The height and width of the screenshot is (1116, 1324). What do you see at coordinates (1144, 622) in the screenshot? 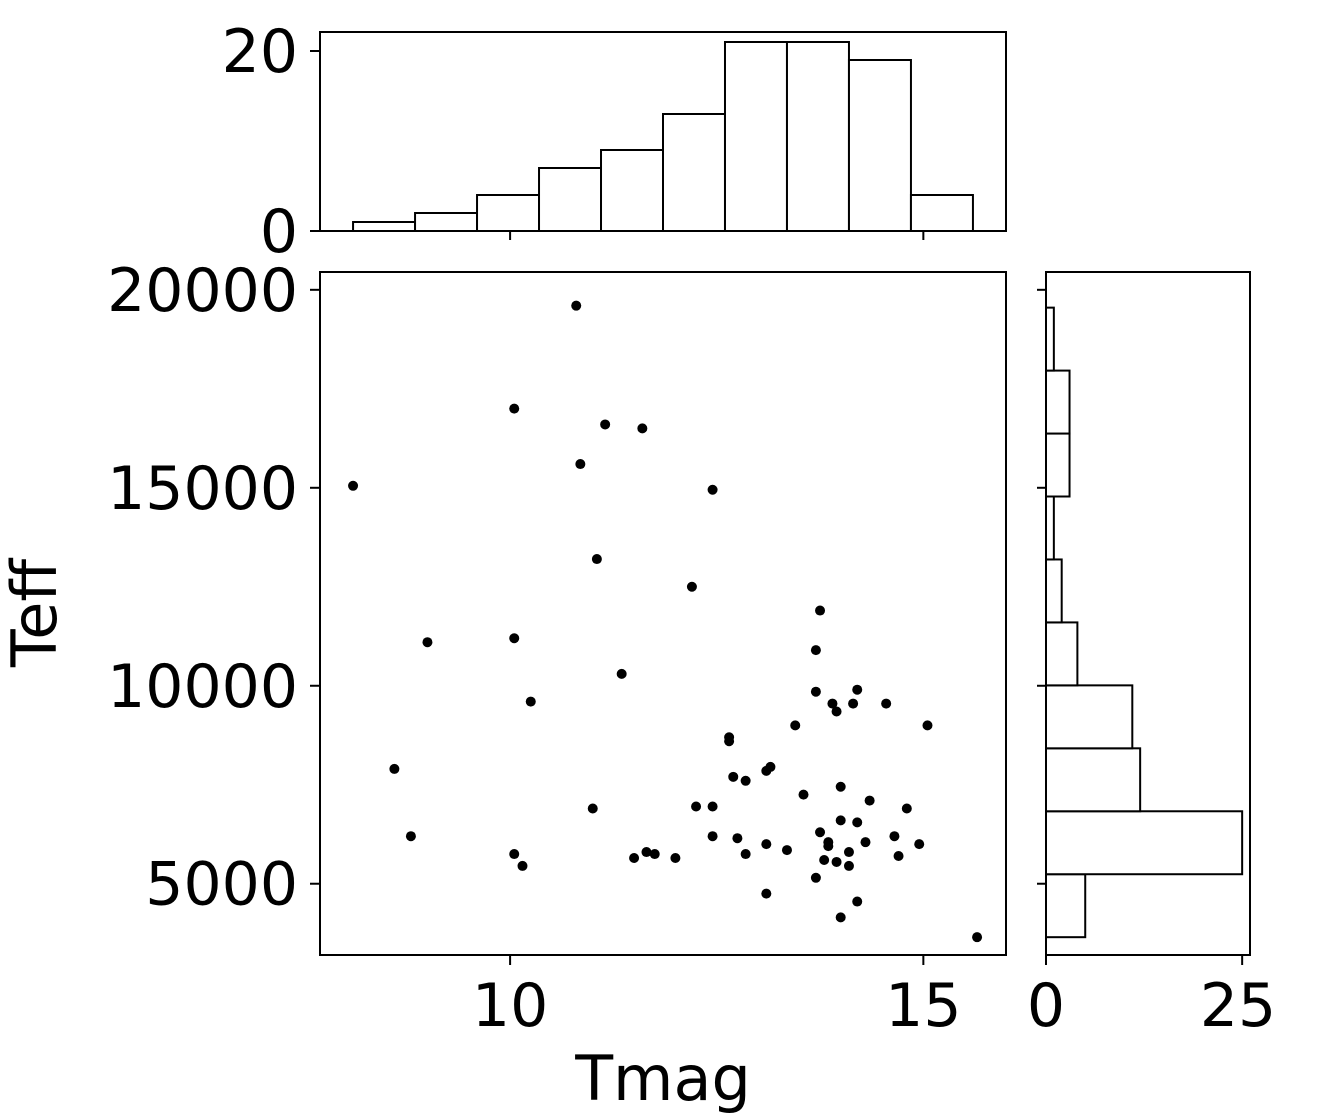
I see `right-histogram-bars` at bounding box center [1144, 622].